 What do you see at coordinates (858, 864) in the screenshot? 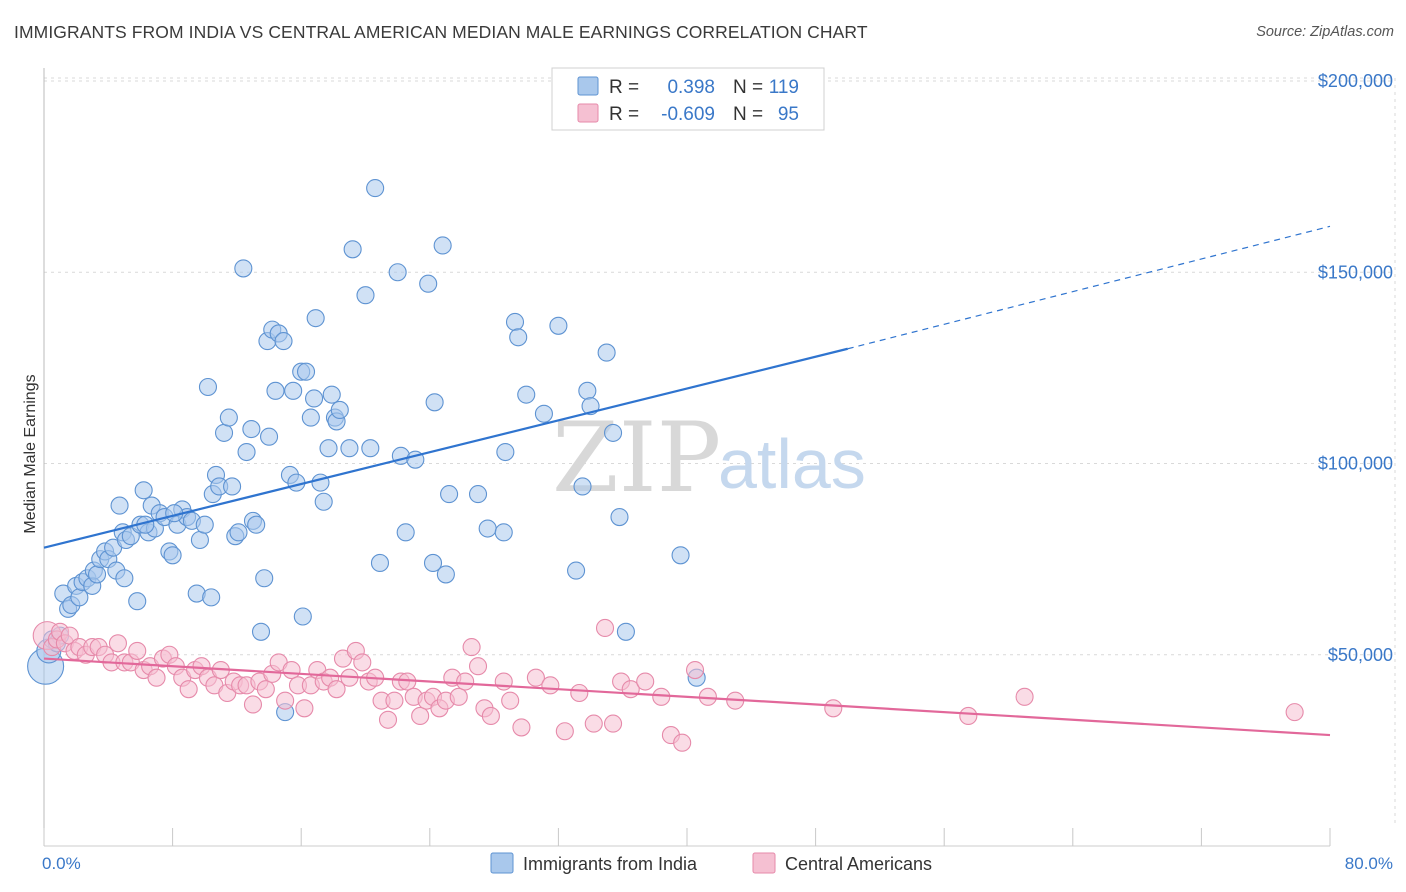
I see `bottom-legend-label-central: Central Americans` at bounding box center [858, 864].